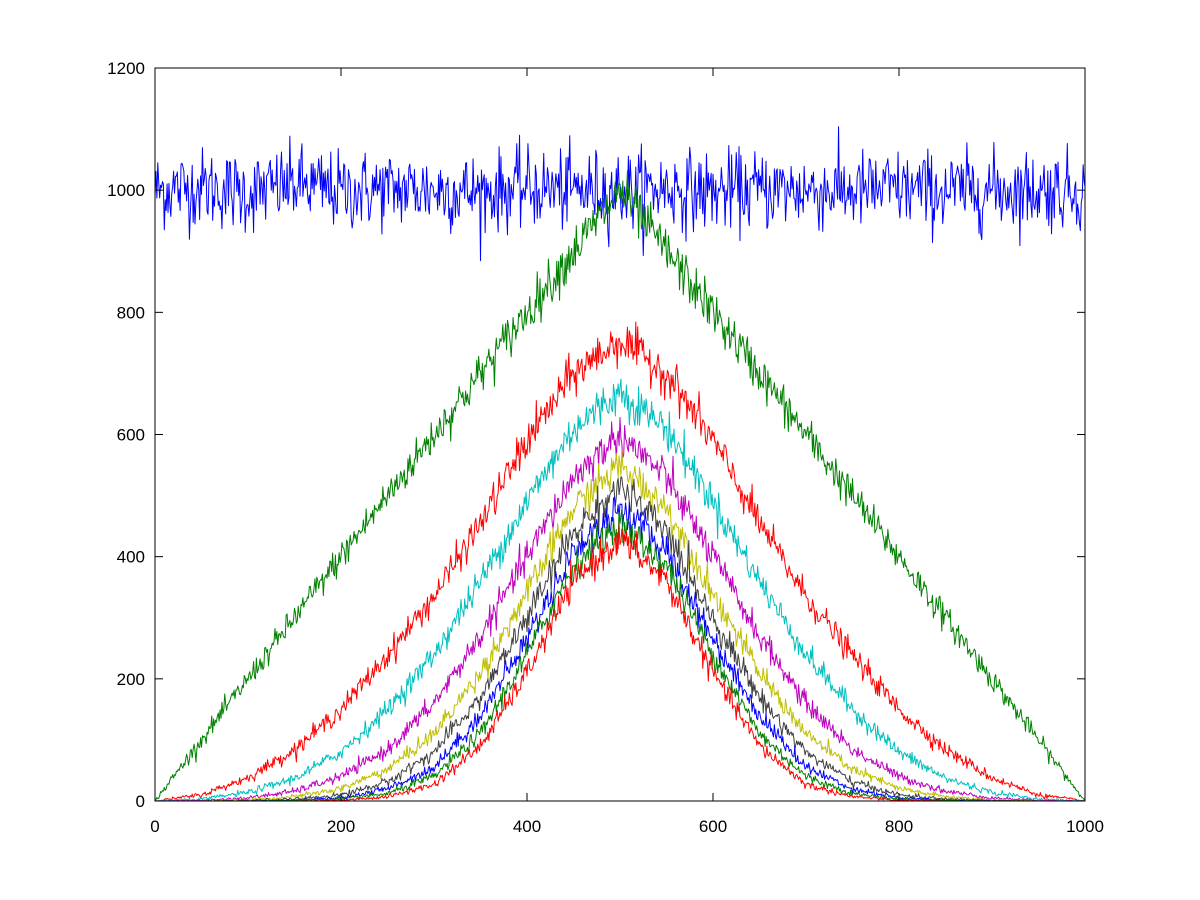 This screenshot has height=900, width=1200. I want to click on y-tick-label: 200, so click(131, 679).